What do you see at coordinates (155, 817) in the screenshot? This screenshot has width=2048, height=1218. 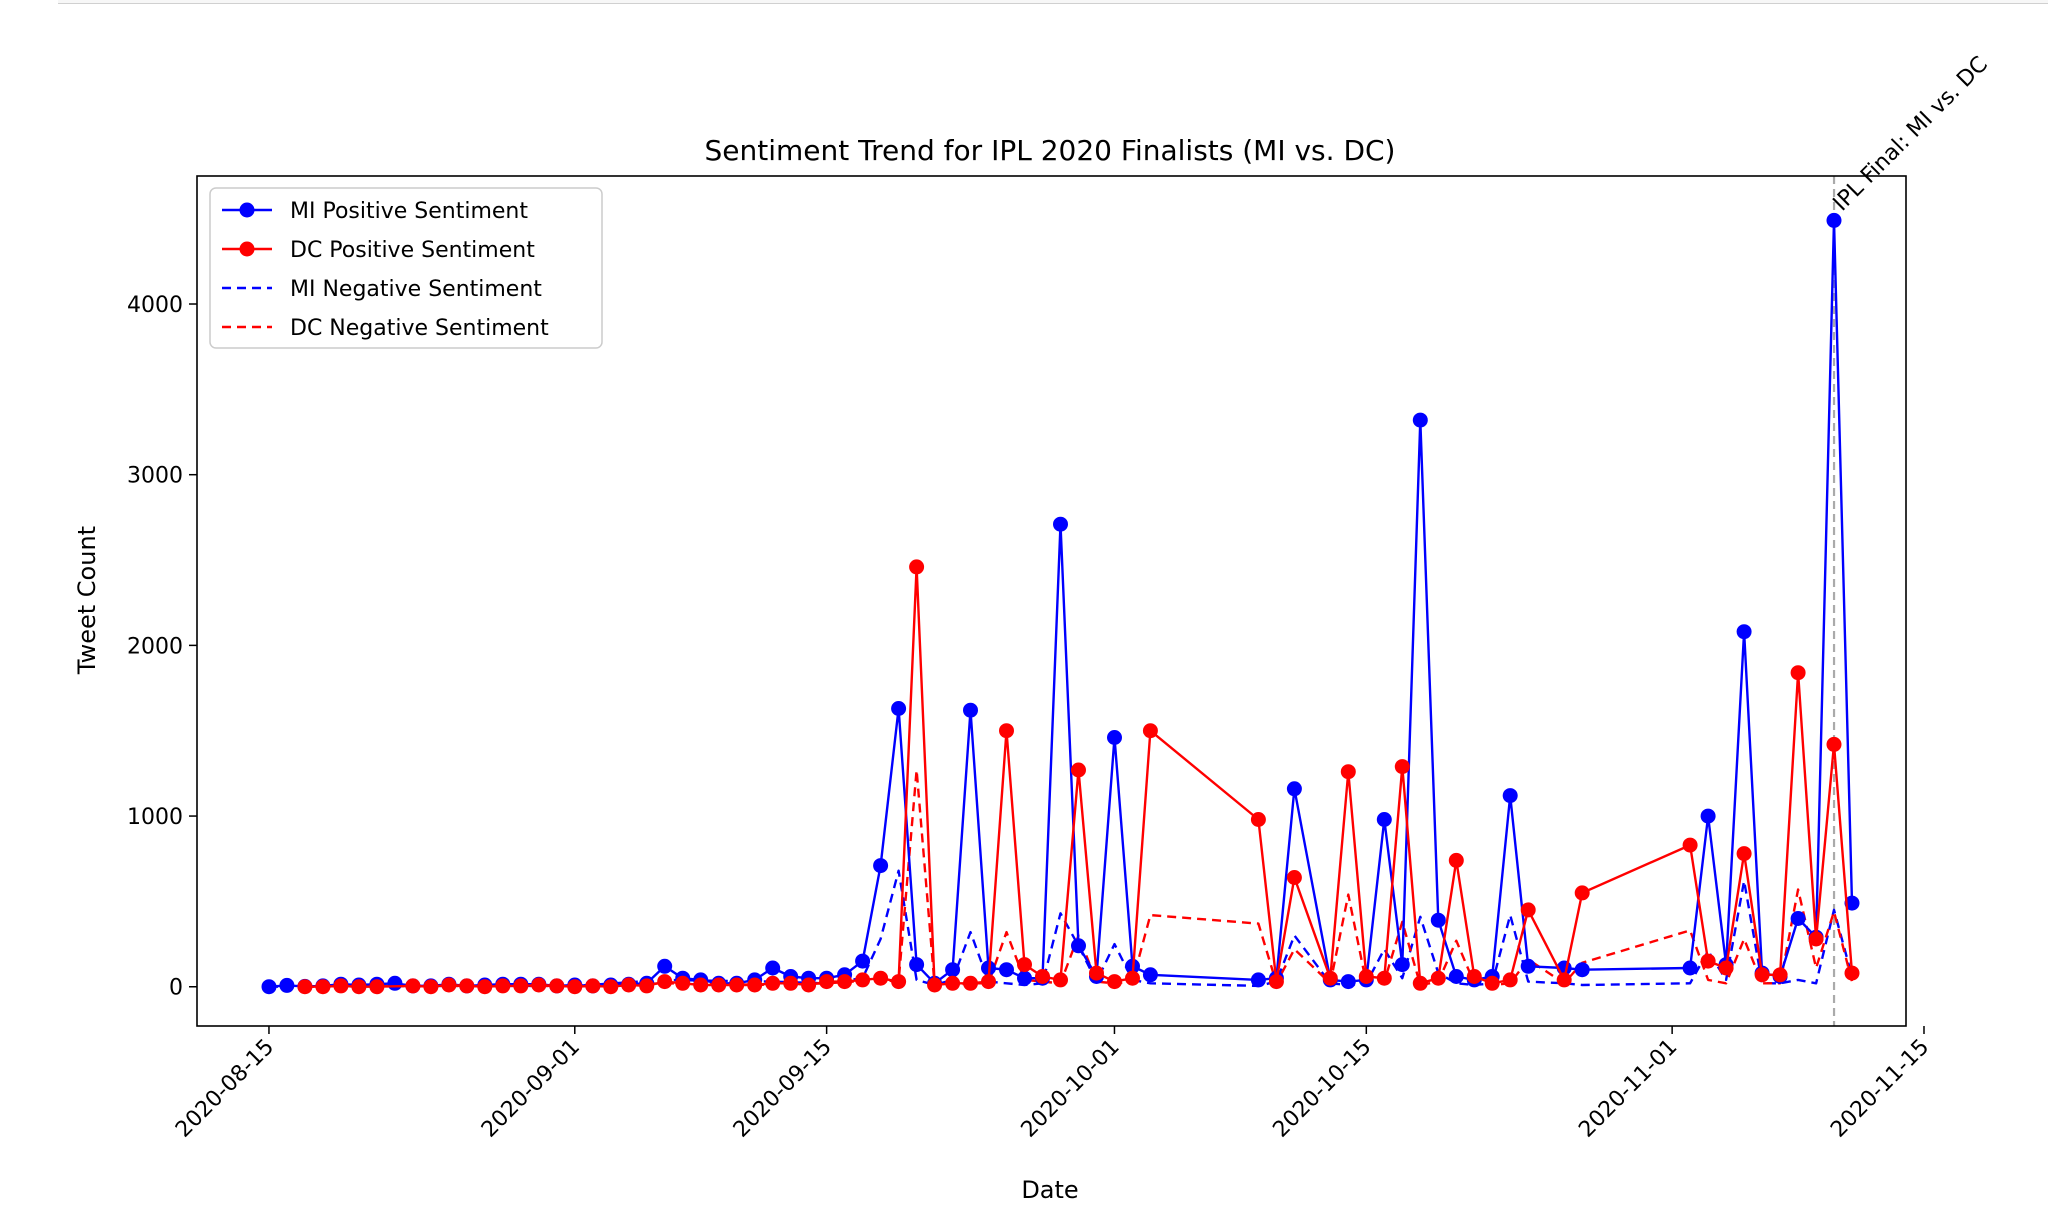 I see `y-tick-label: 1000` at bounding box center [155, 817].